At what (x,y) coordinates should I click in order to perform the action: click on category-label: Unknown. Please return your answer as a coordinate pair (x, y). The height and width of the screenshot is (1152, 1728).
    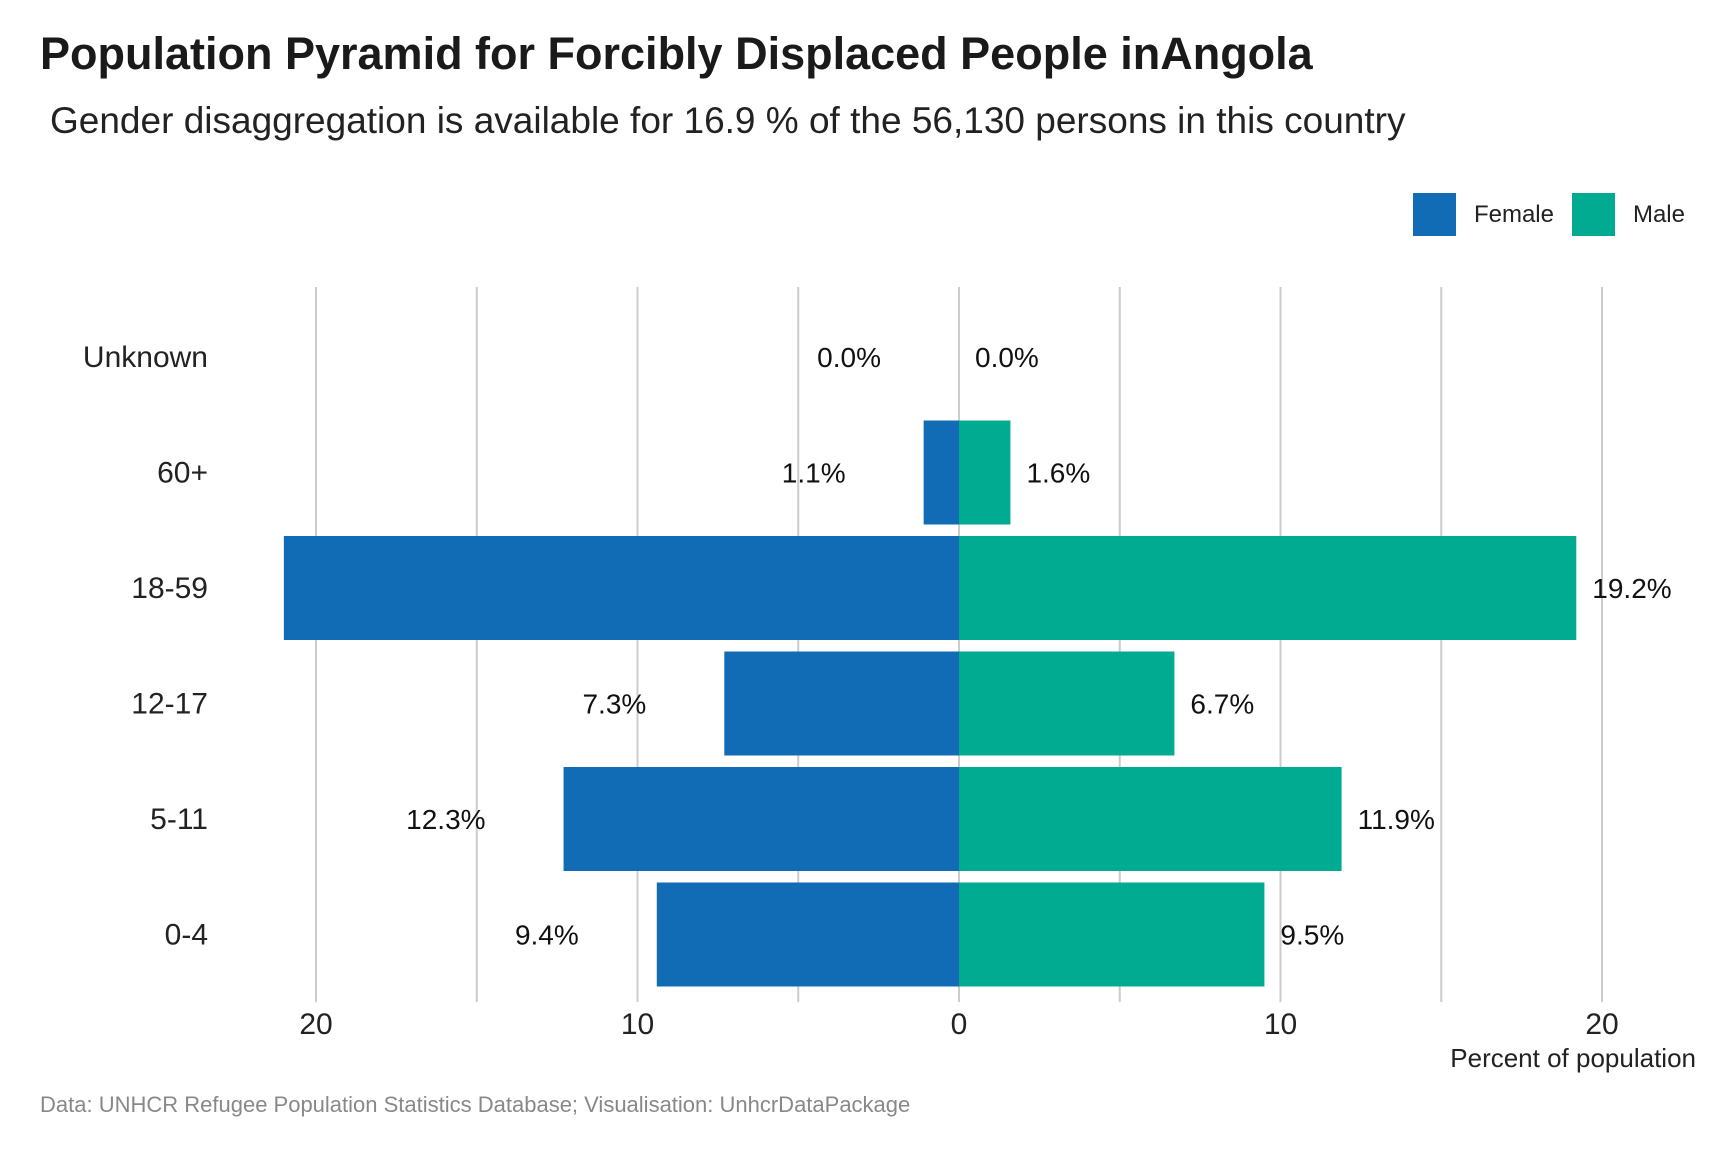
    Looking at the image, I should click on (145, 357).